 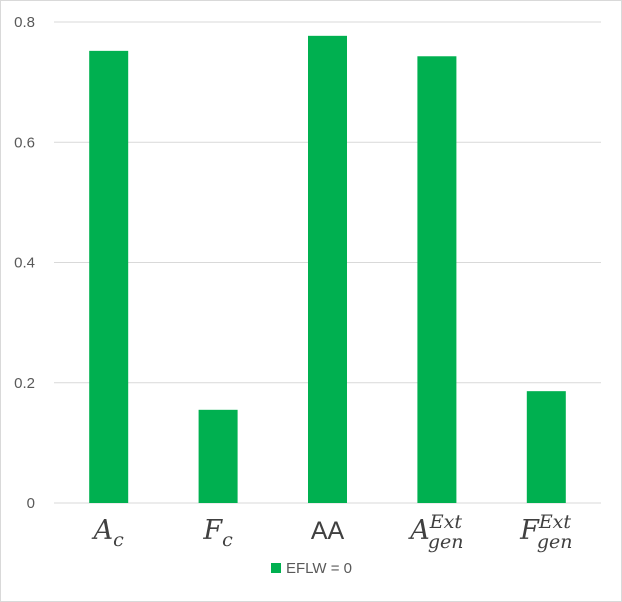 I want to click on x-axis-category-labels: Ac Fc AA AExt gen FExt gen, so click(x=332, y=532).